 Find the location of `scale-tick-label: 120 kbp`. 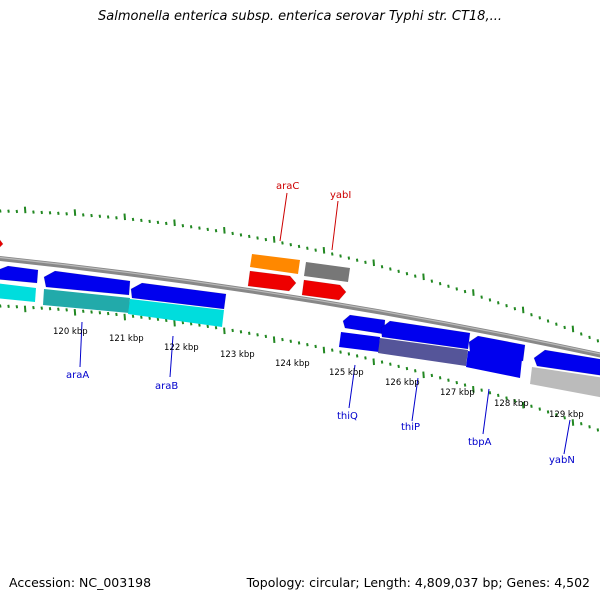

scale-tick-label: 120 kbp is located at coordinates (70, 332).